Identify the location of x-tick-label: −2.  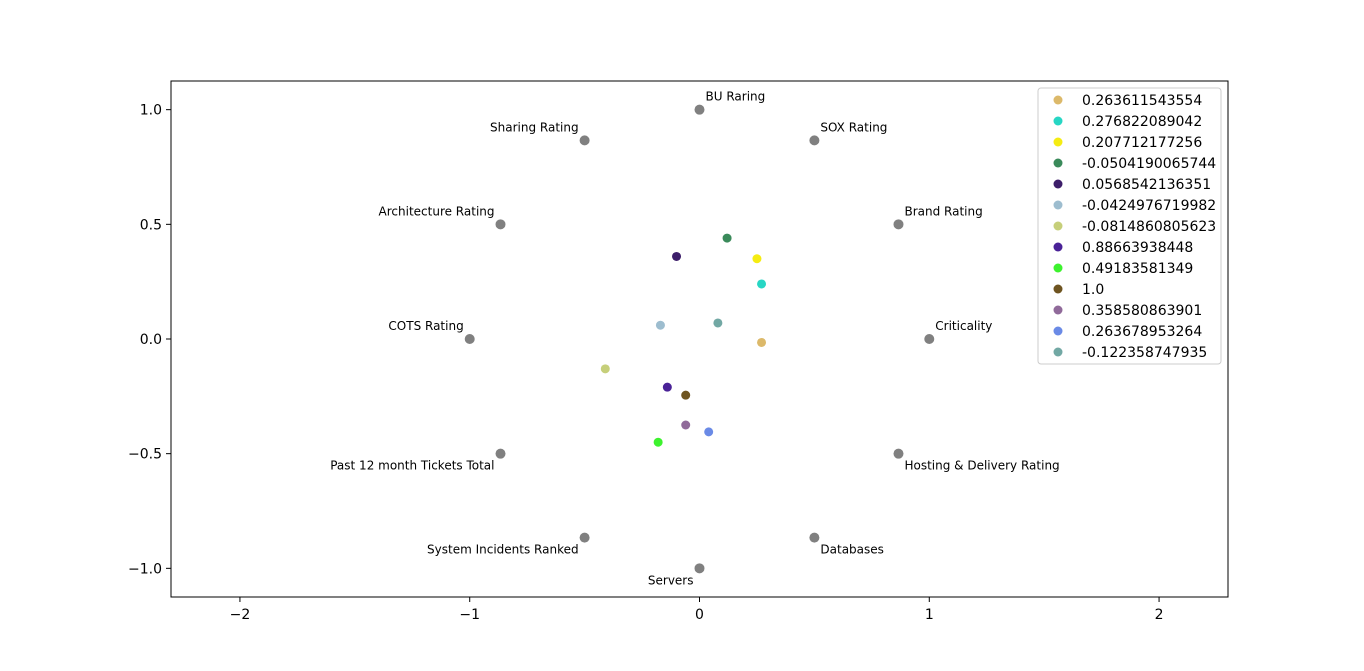
(240, 615).